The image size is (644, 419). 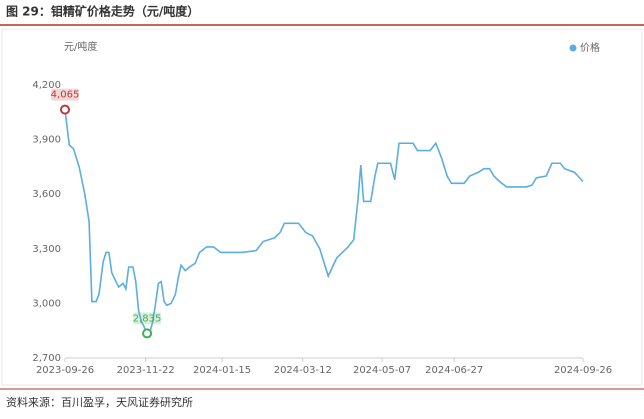 I want to click on y-tick-label: 3,300, so click(x=46, y=249).